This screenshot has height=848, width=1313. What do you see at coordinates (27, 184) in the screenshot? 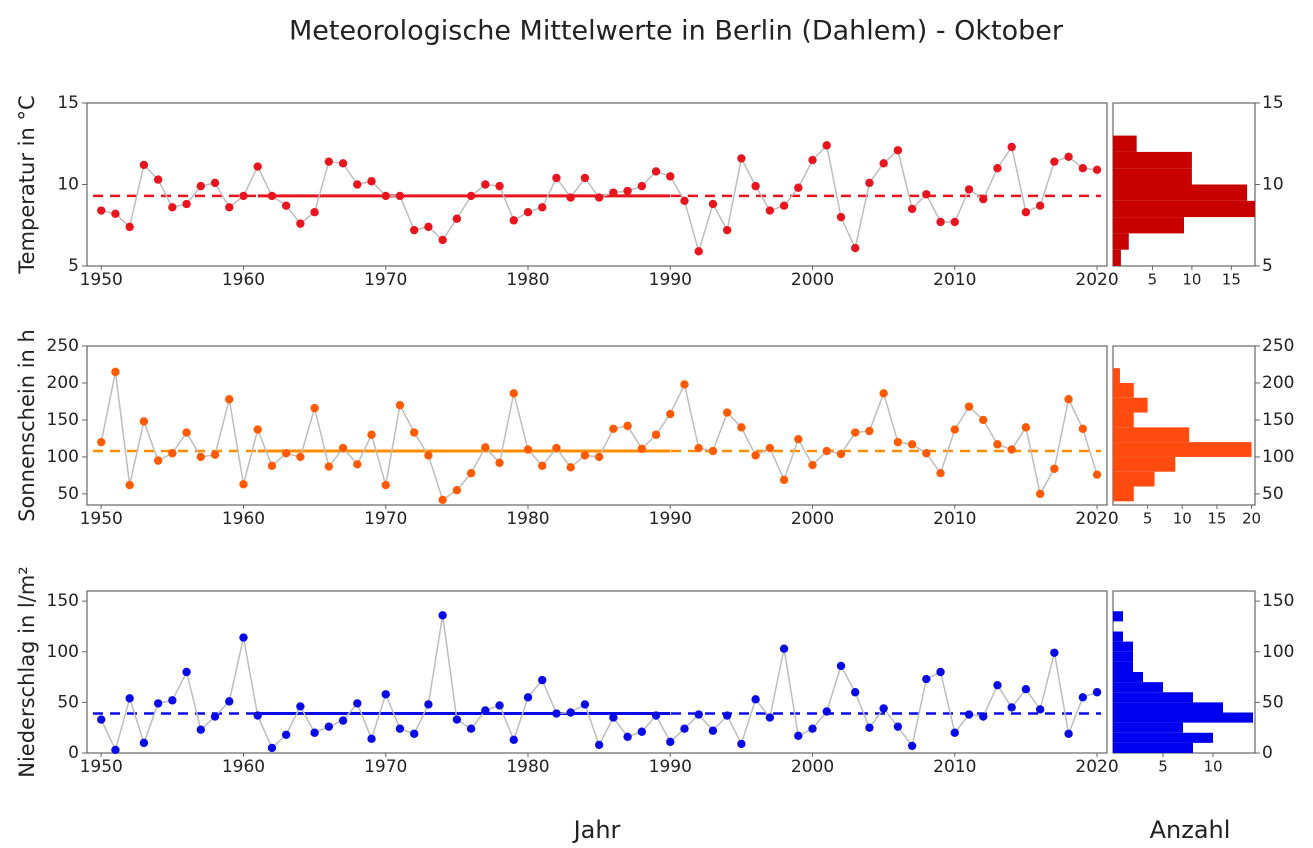
I see `y-axis-title: Temperatur in °C` at bounding box center [27, 184].